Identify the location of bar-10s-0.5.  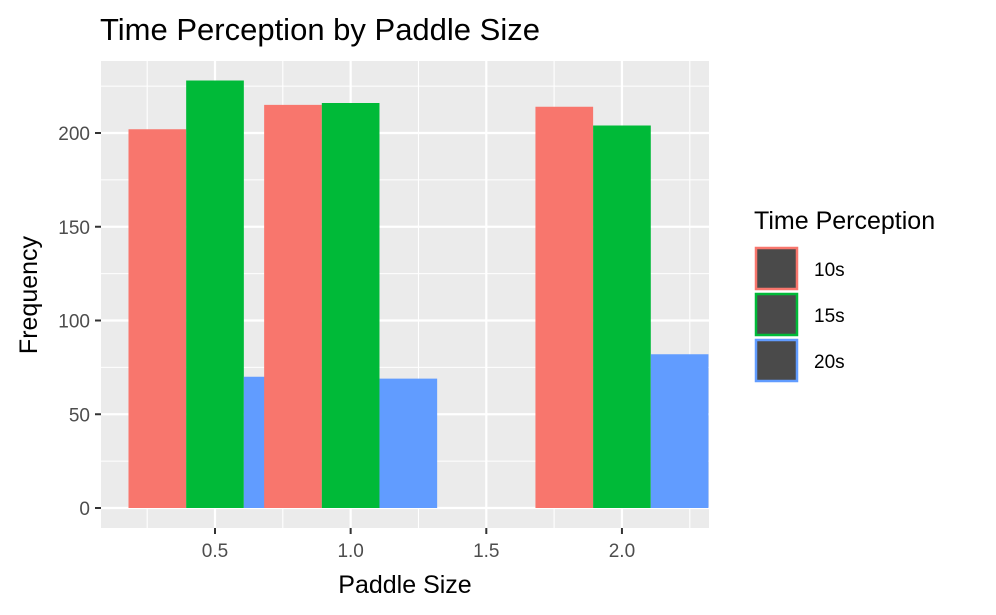
(157, 318).